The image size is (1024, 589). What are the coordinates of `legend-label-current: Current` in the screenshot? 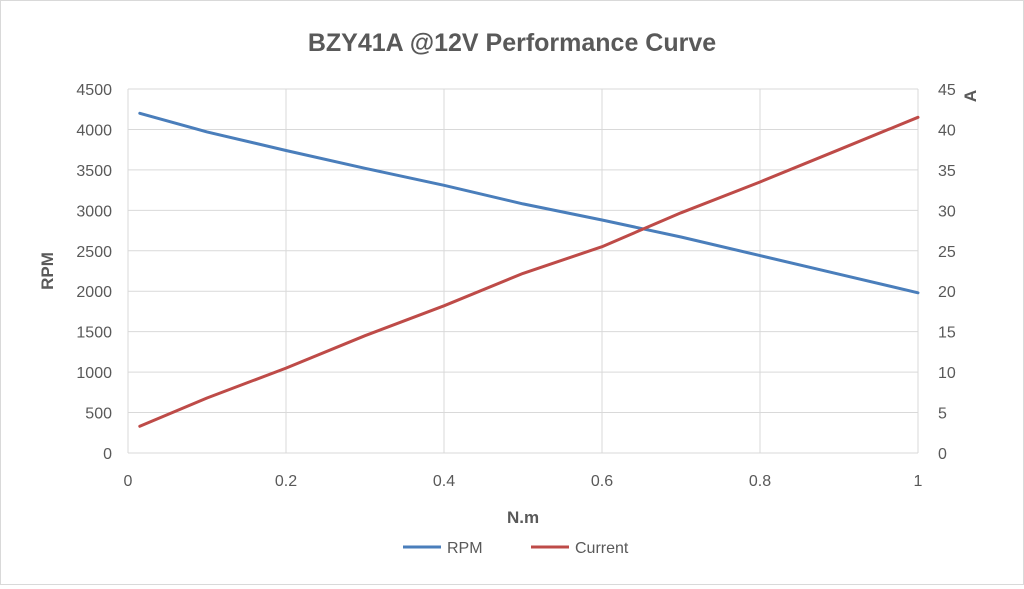 It's located at (602, 548).